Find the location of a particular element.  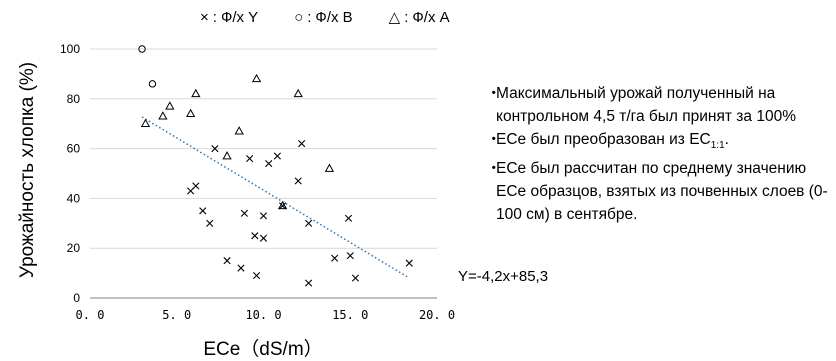

legend-item-a: △: Ф/х A is located at coordinates (419, 17).